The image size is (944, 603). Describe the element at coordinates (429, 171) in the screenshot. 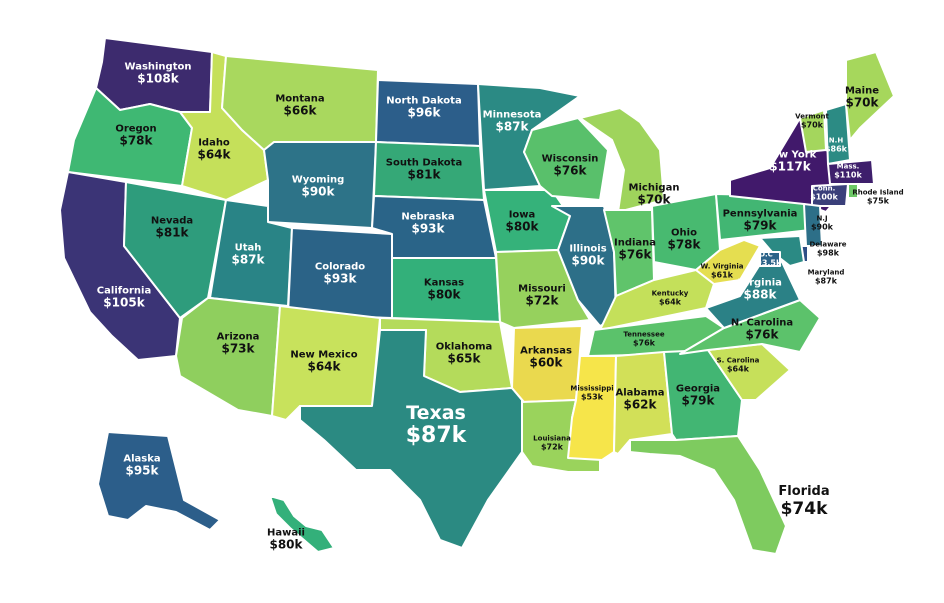

I see `state-south-dakota` at that location.